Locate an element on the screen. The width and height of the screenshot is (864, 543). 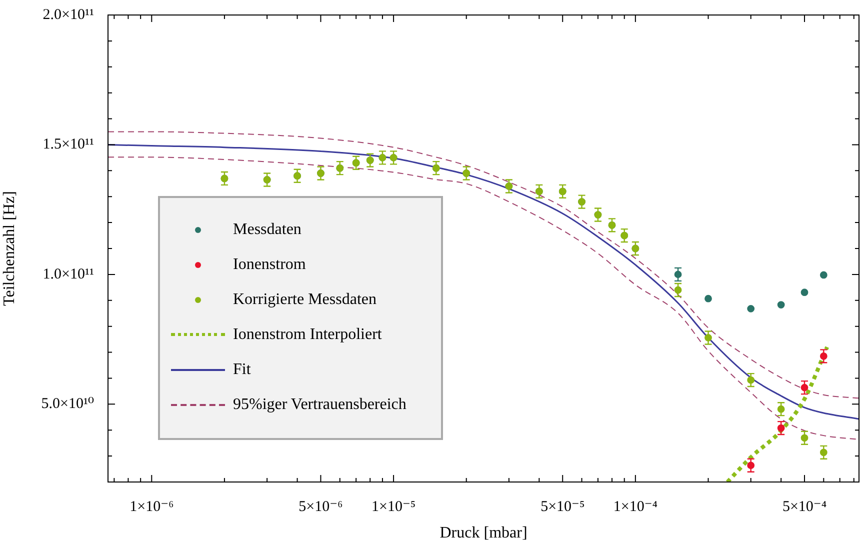
y-axis-title: Teilchenzahl [Hz] is located at coordinates (9, 248).